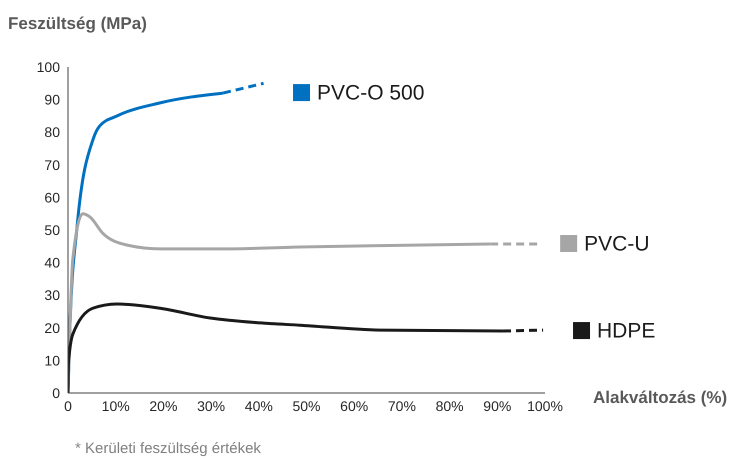 The width and height of the screenshot is (755, 462). Describe the element at coordinates (354, 406) in the screenshot. I see `x-tick-label: 60%` at that location.